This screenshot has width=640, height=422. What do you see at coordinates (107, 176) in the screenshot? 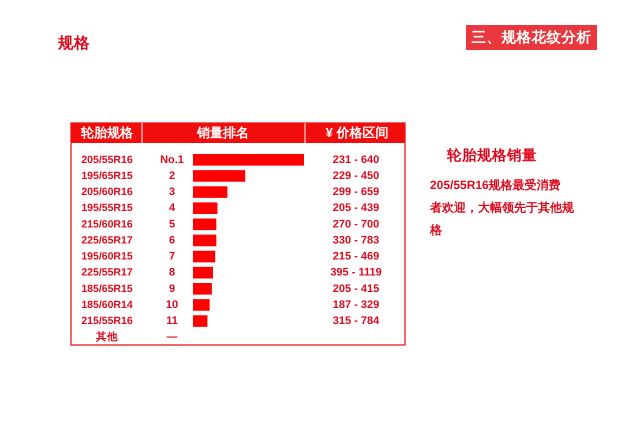
I see `y-tick-label: 195/65R15` at bounding box center [107, 176].